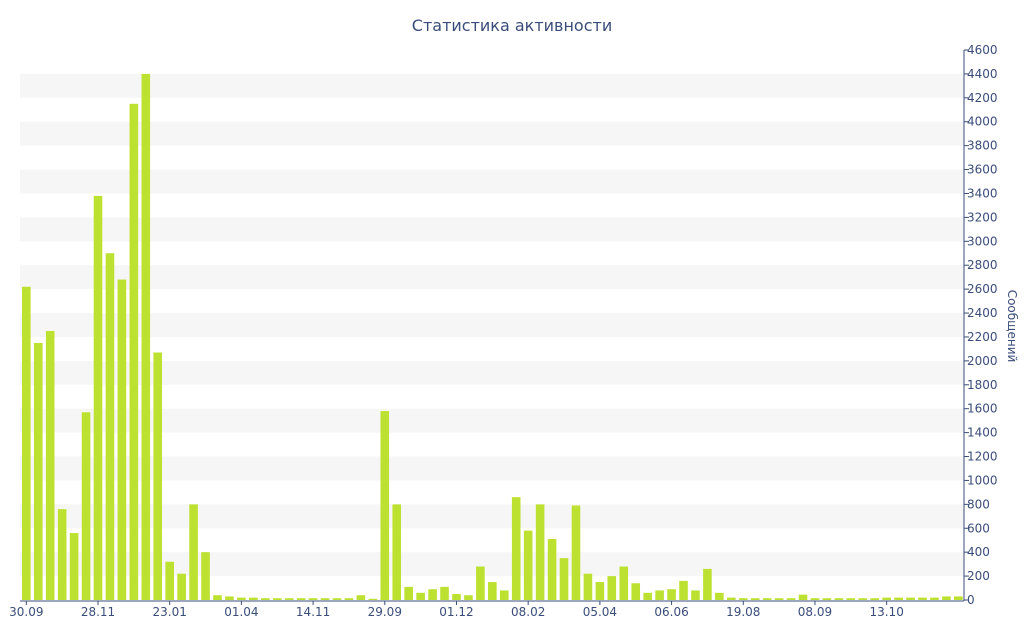 Image resolution: width=1024 pixels, height=640 pixels. What do you see at coordinates (528, 612) in the screenshot?
I see `x-tick-label: 08.02` at bounding box center [528, 612].